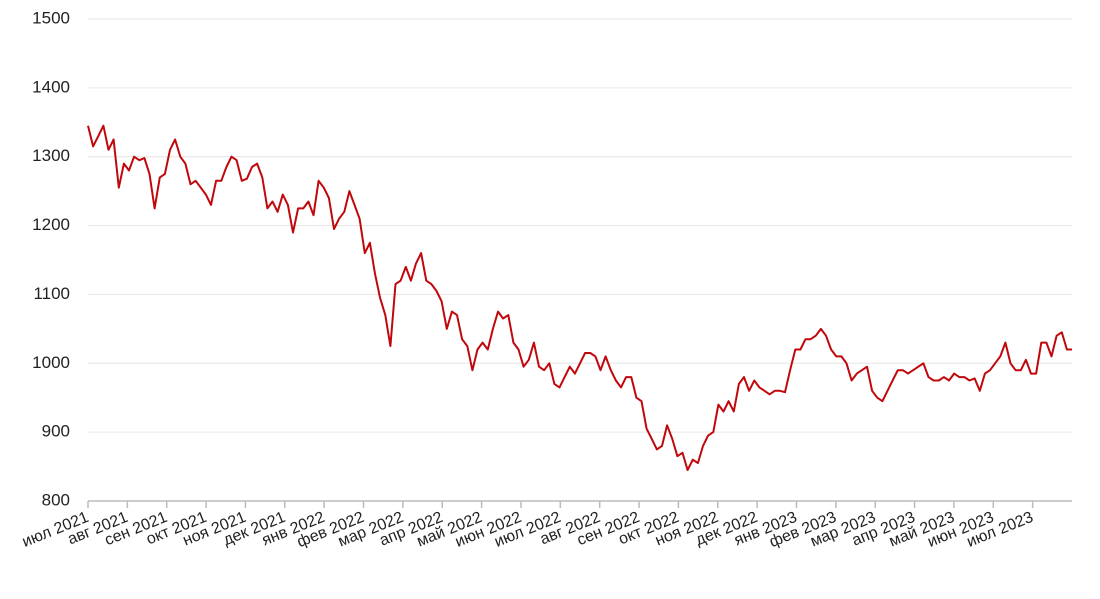  Describe the element at coordinates (56, 499) in the screenshot. I see `y-tick-label: 800` at that location.